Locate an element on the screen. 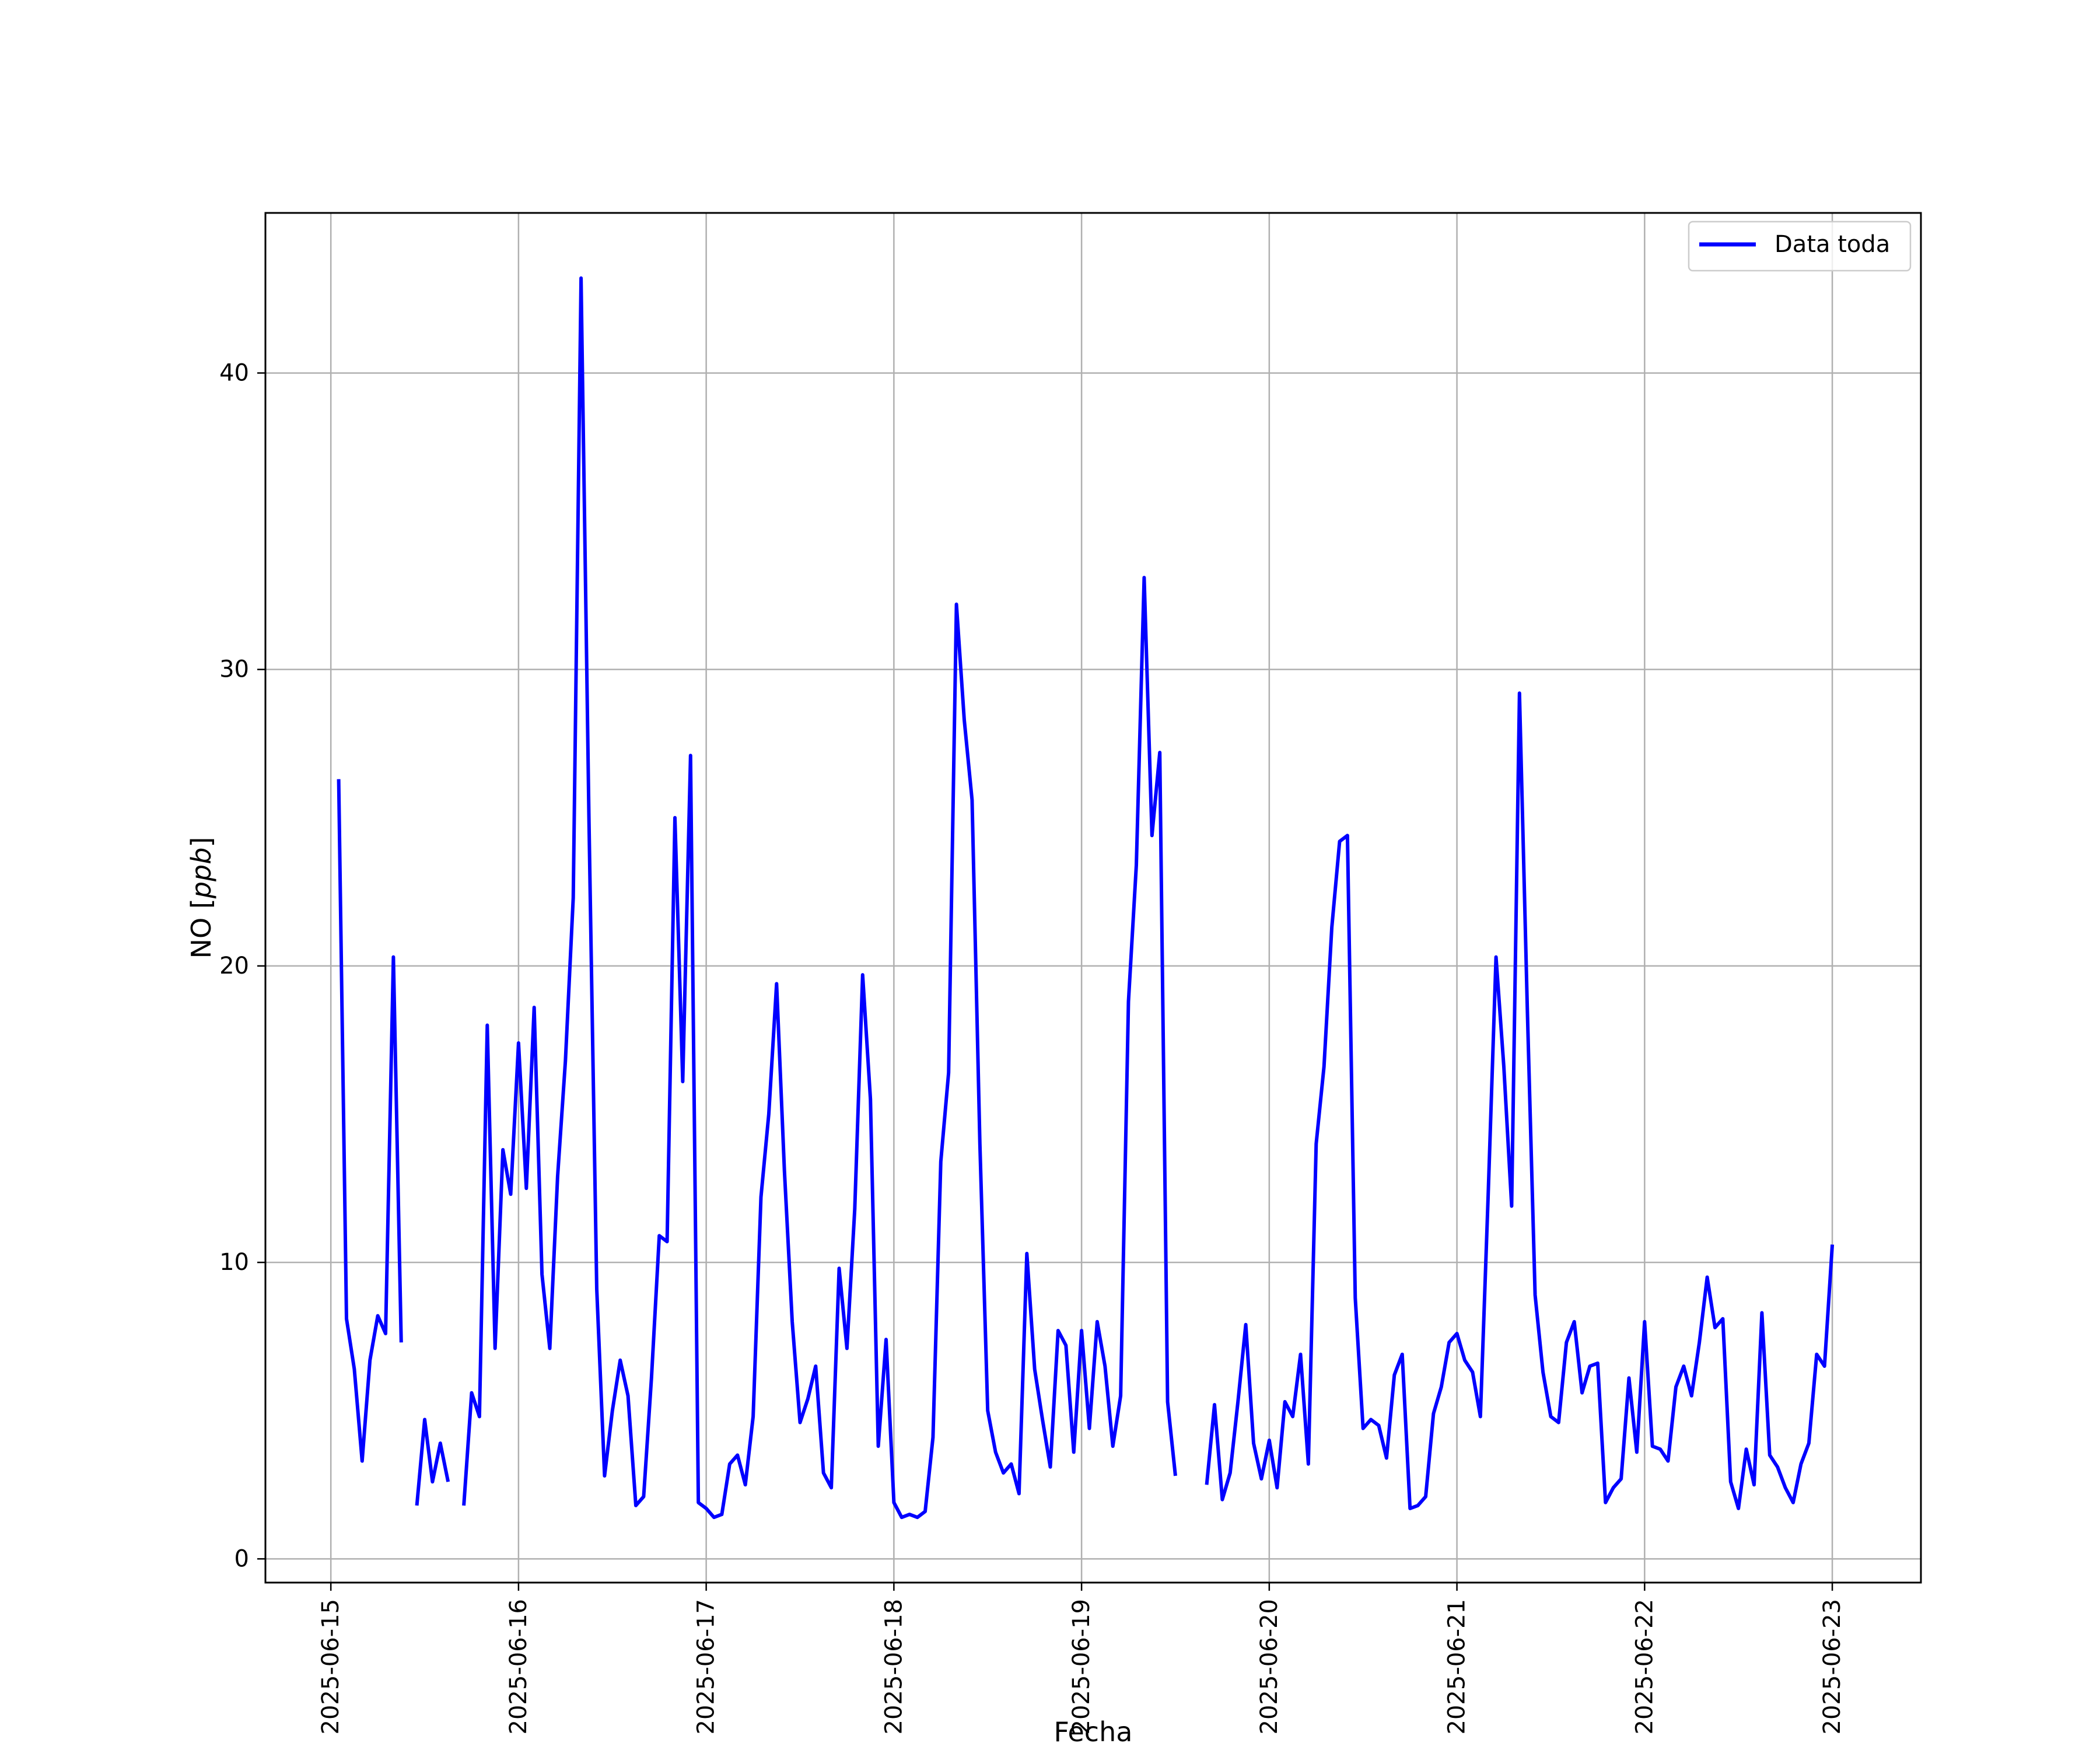 The image size is (2100, 1750). y-axis-title: NO [ppb] is located at coordinates (201, 898).